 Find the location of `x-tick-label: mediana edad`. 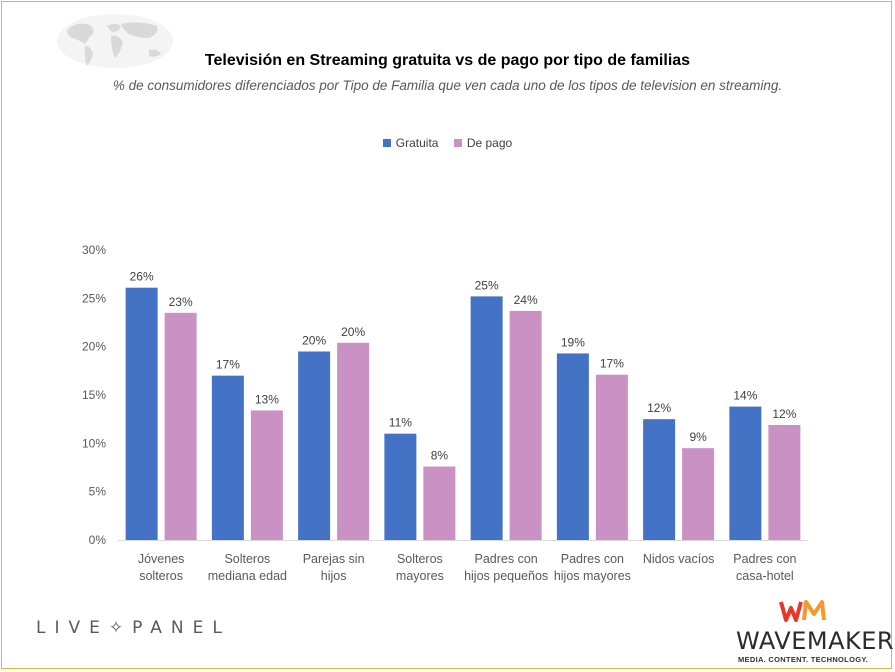

x-tick-label: mediana edad is located at coordinates (247, 576).